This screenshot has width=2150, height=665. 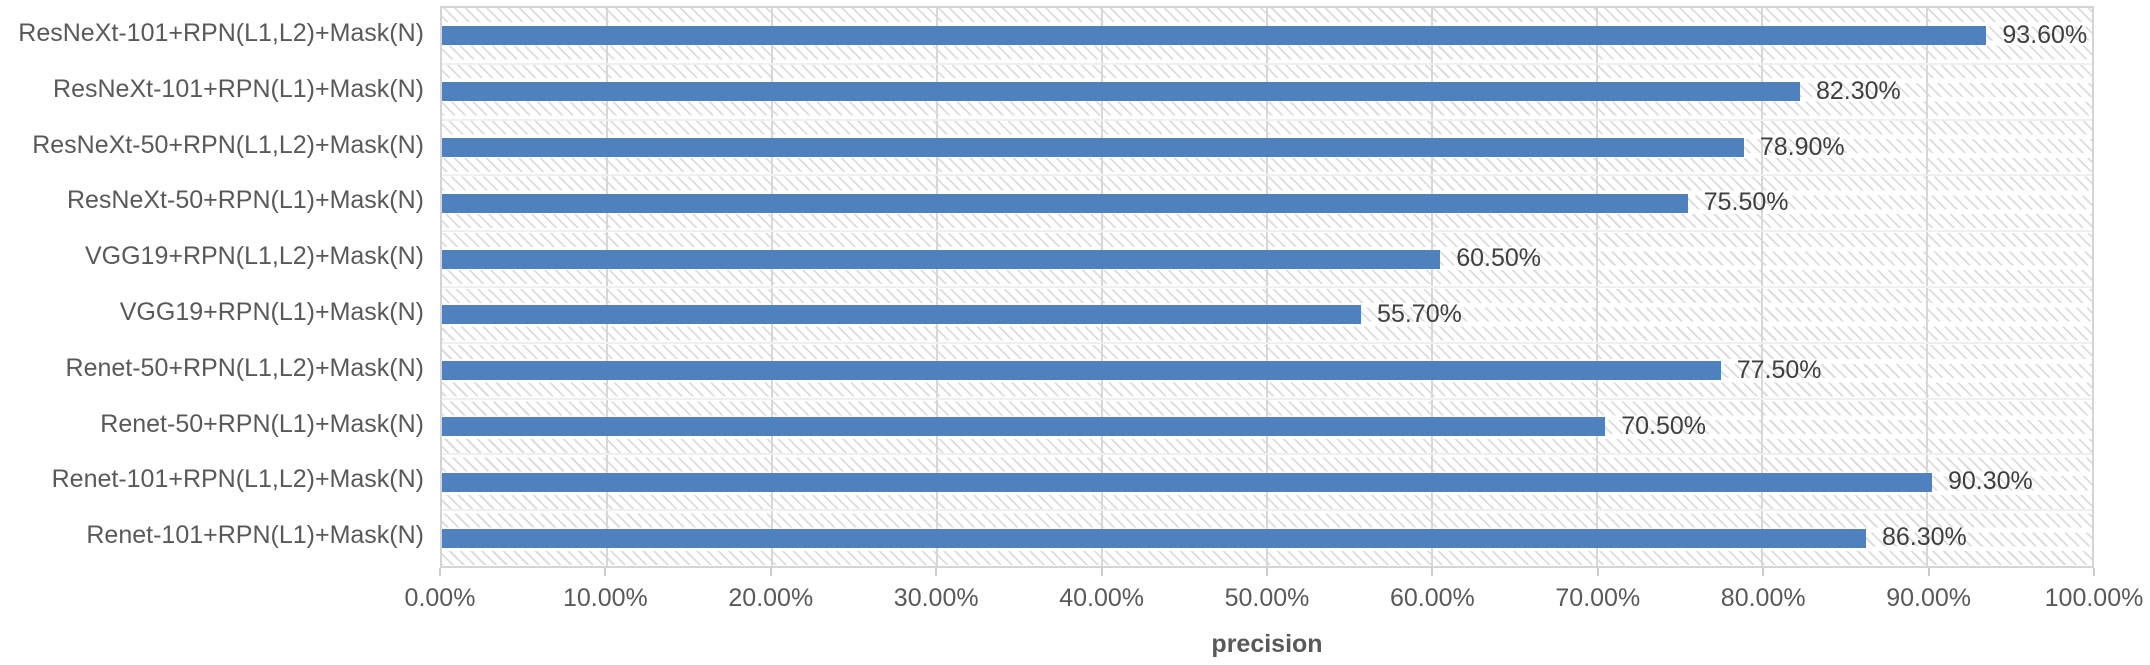 I want to click on x-tick-label: 40.00%, so click(x=1101, y=598).